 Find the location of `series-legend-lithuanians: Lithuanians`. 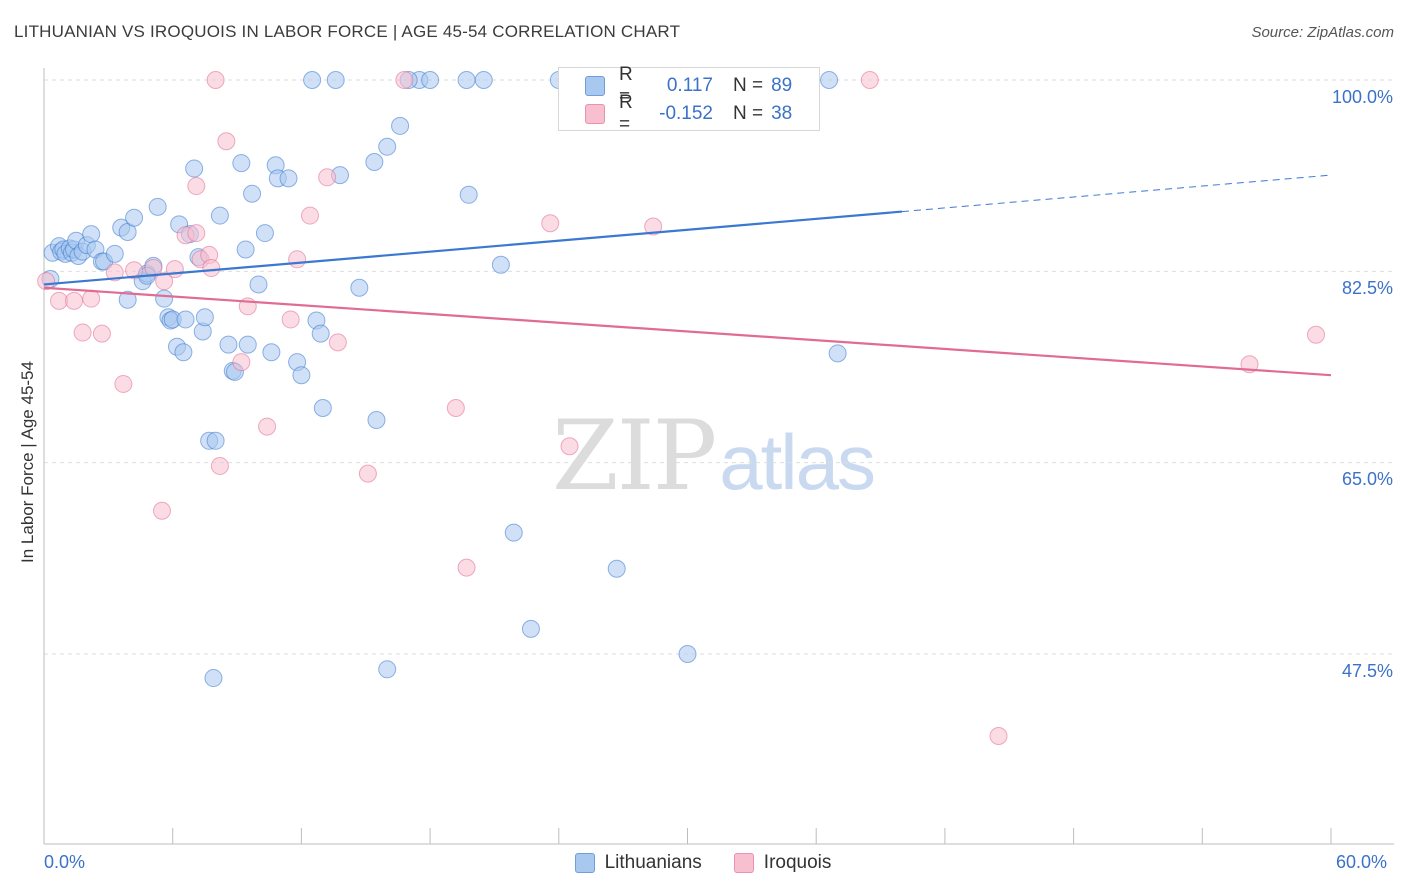

series-legend-lithuanians: Lithuanians is located at coordinates (638, 863).